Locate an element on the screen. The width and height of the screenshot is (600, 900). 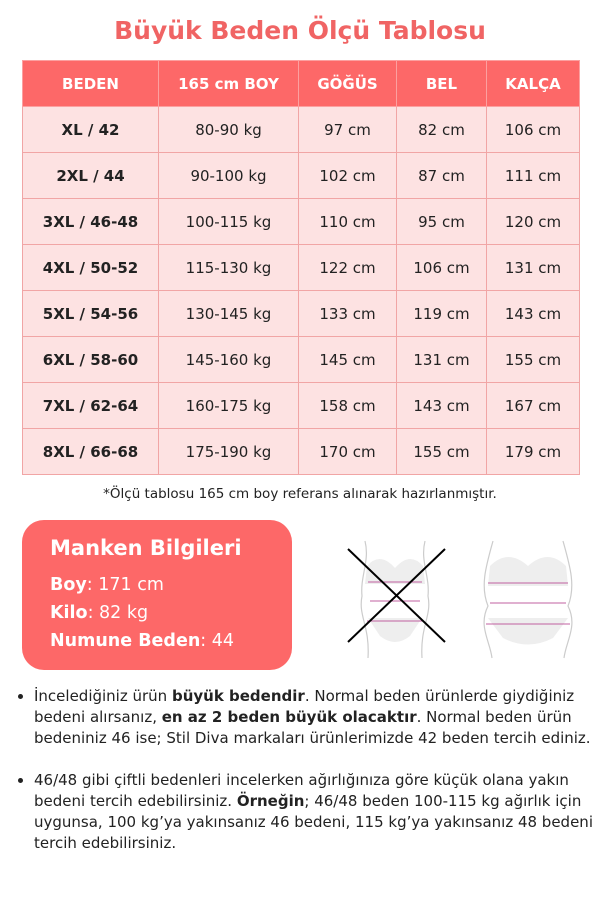
table-cell: 145 cm is located at coordinates (347, 359).